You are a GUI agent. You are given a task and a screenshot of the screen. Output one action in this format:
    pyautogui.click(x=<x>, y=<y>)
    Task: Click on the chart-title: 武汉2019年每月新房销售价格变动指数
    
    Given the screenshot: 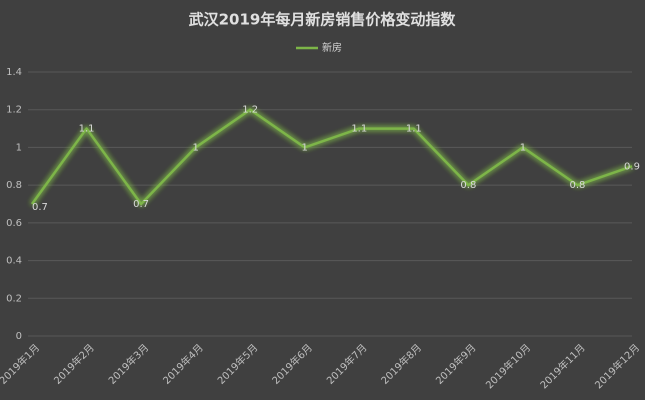 What is the action you would take?
    pyautogui.click(x=323, y=20)
    